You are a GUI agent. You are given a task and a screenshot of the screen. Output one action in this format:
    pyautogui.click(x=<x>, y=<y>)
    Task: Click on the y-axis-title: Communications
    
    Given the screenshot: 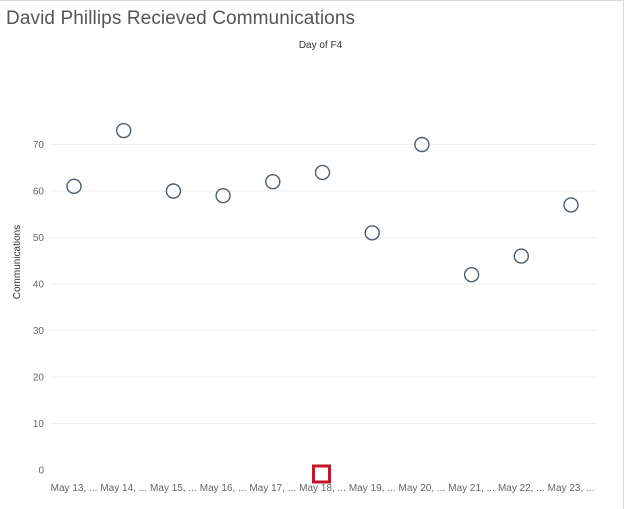 What is the action you would take?
    pyautogui.click(x=17, y=262)
    